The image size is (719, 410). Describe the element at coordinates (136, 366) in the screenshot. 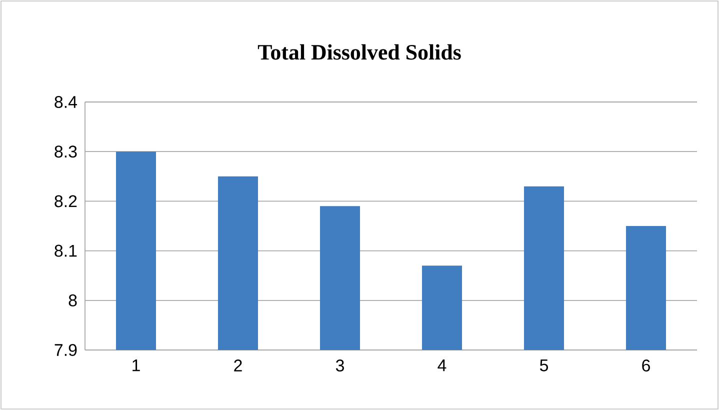

I see `x-tick-label: 1` at that location.